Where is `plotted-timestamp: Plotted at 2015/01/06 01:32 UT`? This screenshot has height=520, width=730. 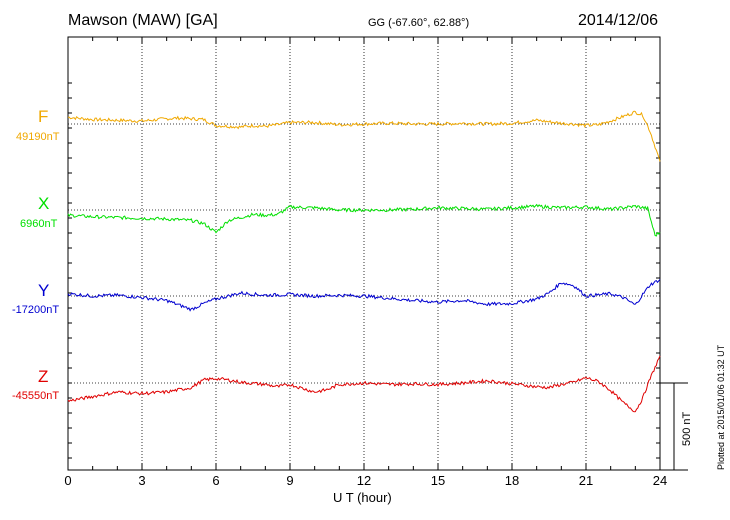
plotted-timestamp: Plotted at 2015/01/06 01:32 UT is located at coordinates (721, 407).